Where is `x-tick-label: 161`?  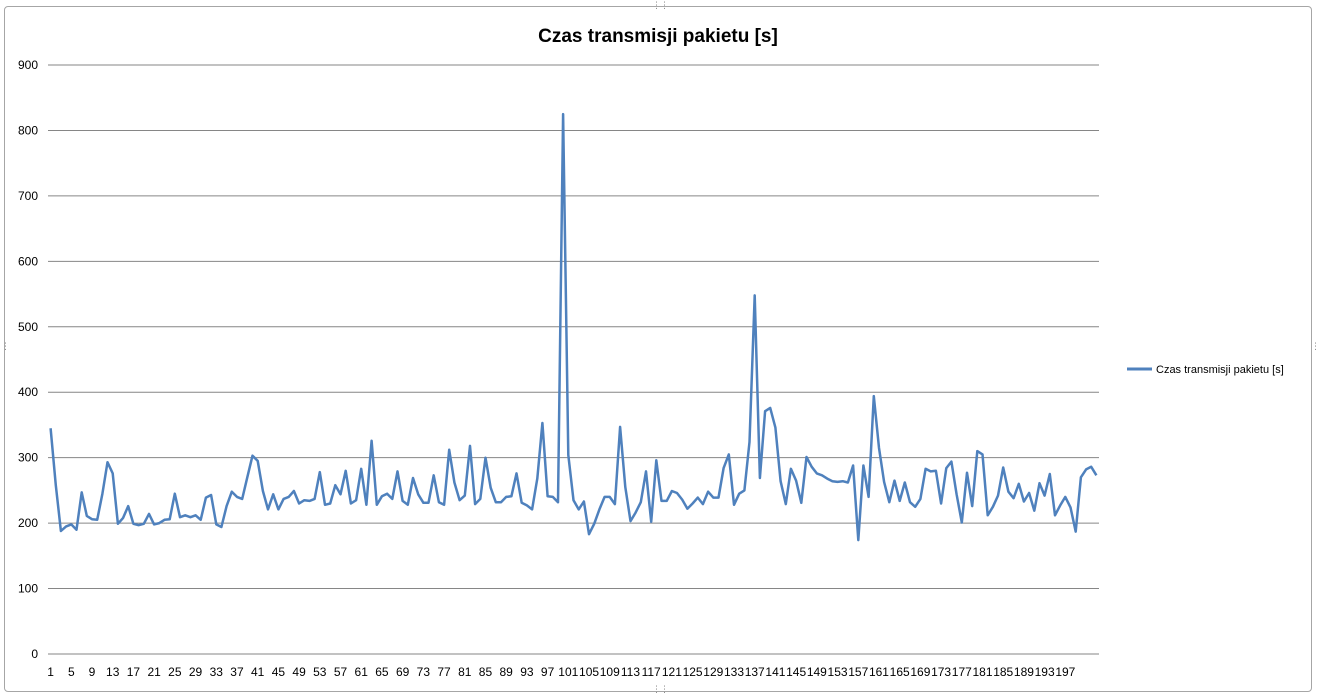
x-tick-label: 161 is located at coordinates (879, 672).